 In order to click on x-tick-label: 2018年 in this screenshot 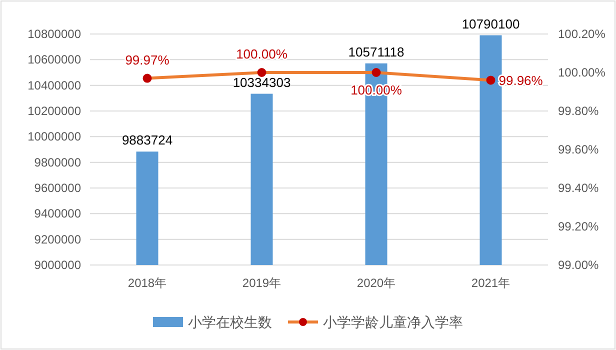, I will do `click(147, 283)`.